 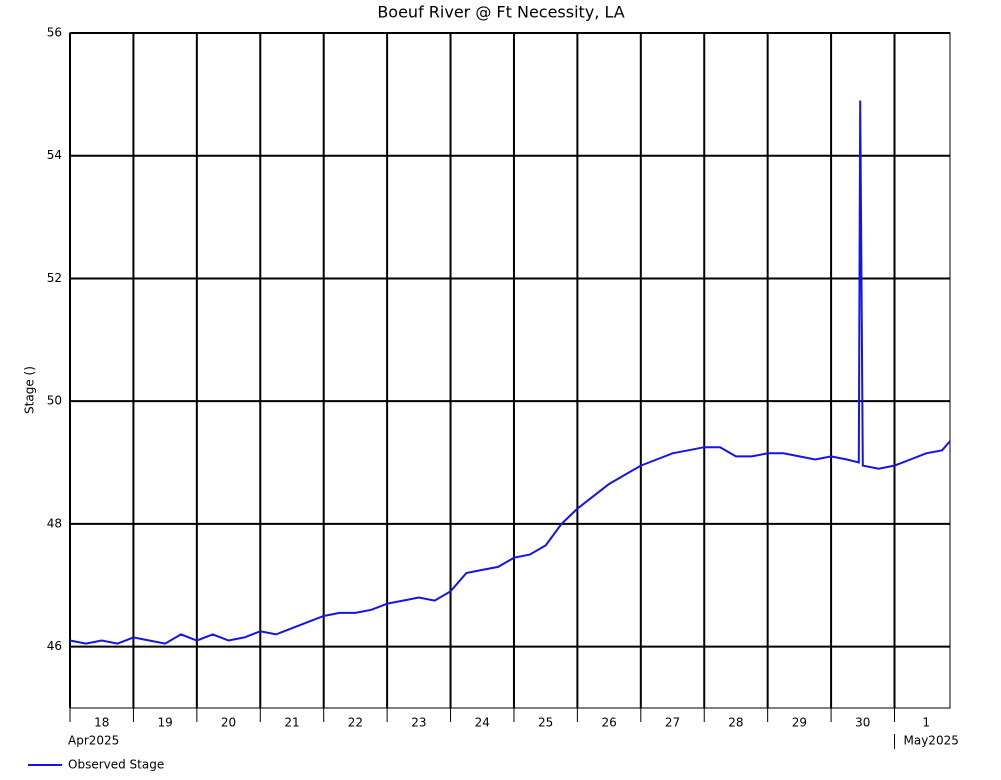 What do you see at coordinates (799, 723) in the screenshot?
I see `x-tick-label: 29` at bounding box center [799, 723].